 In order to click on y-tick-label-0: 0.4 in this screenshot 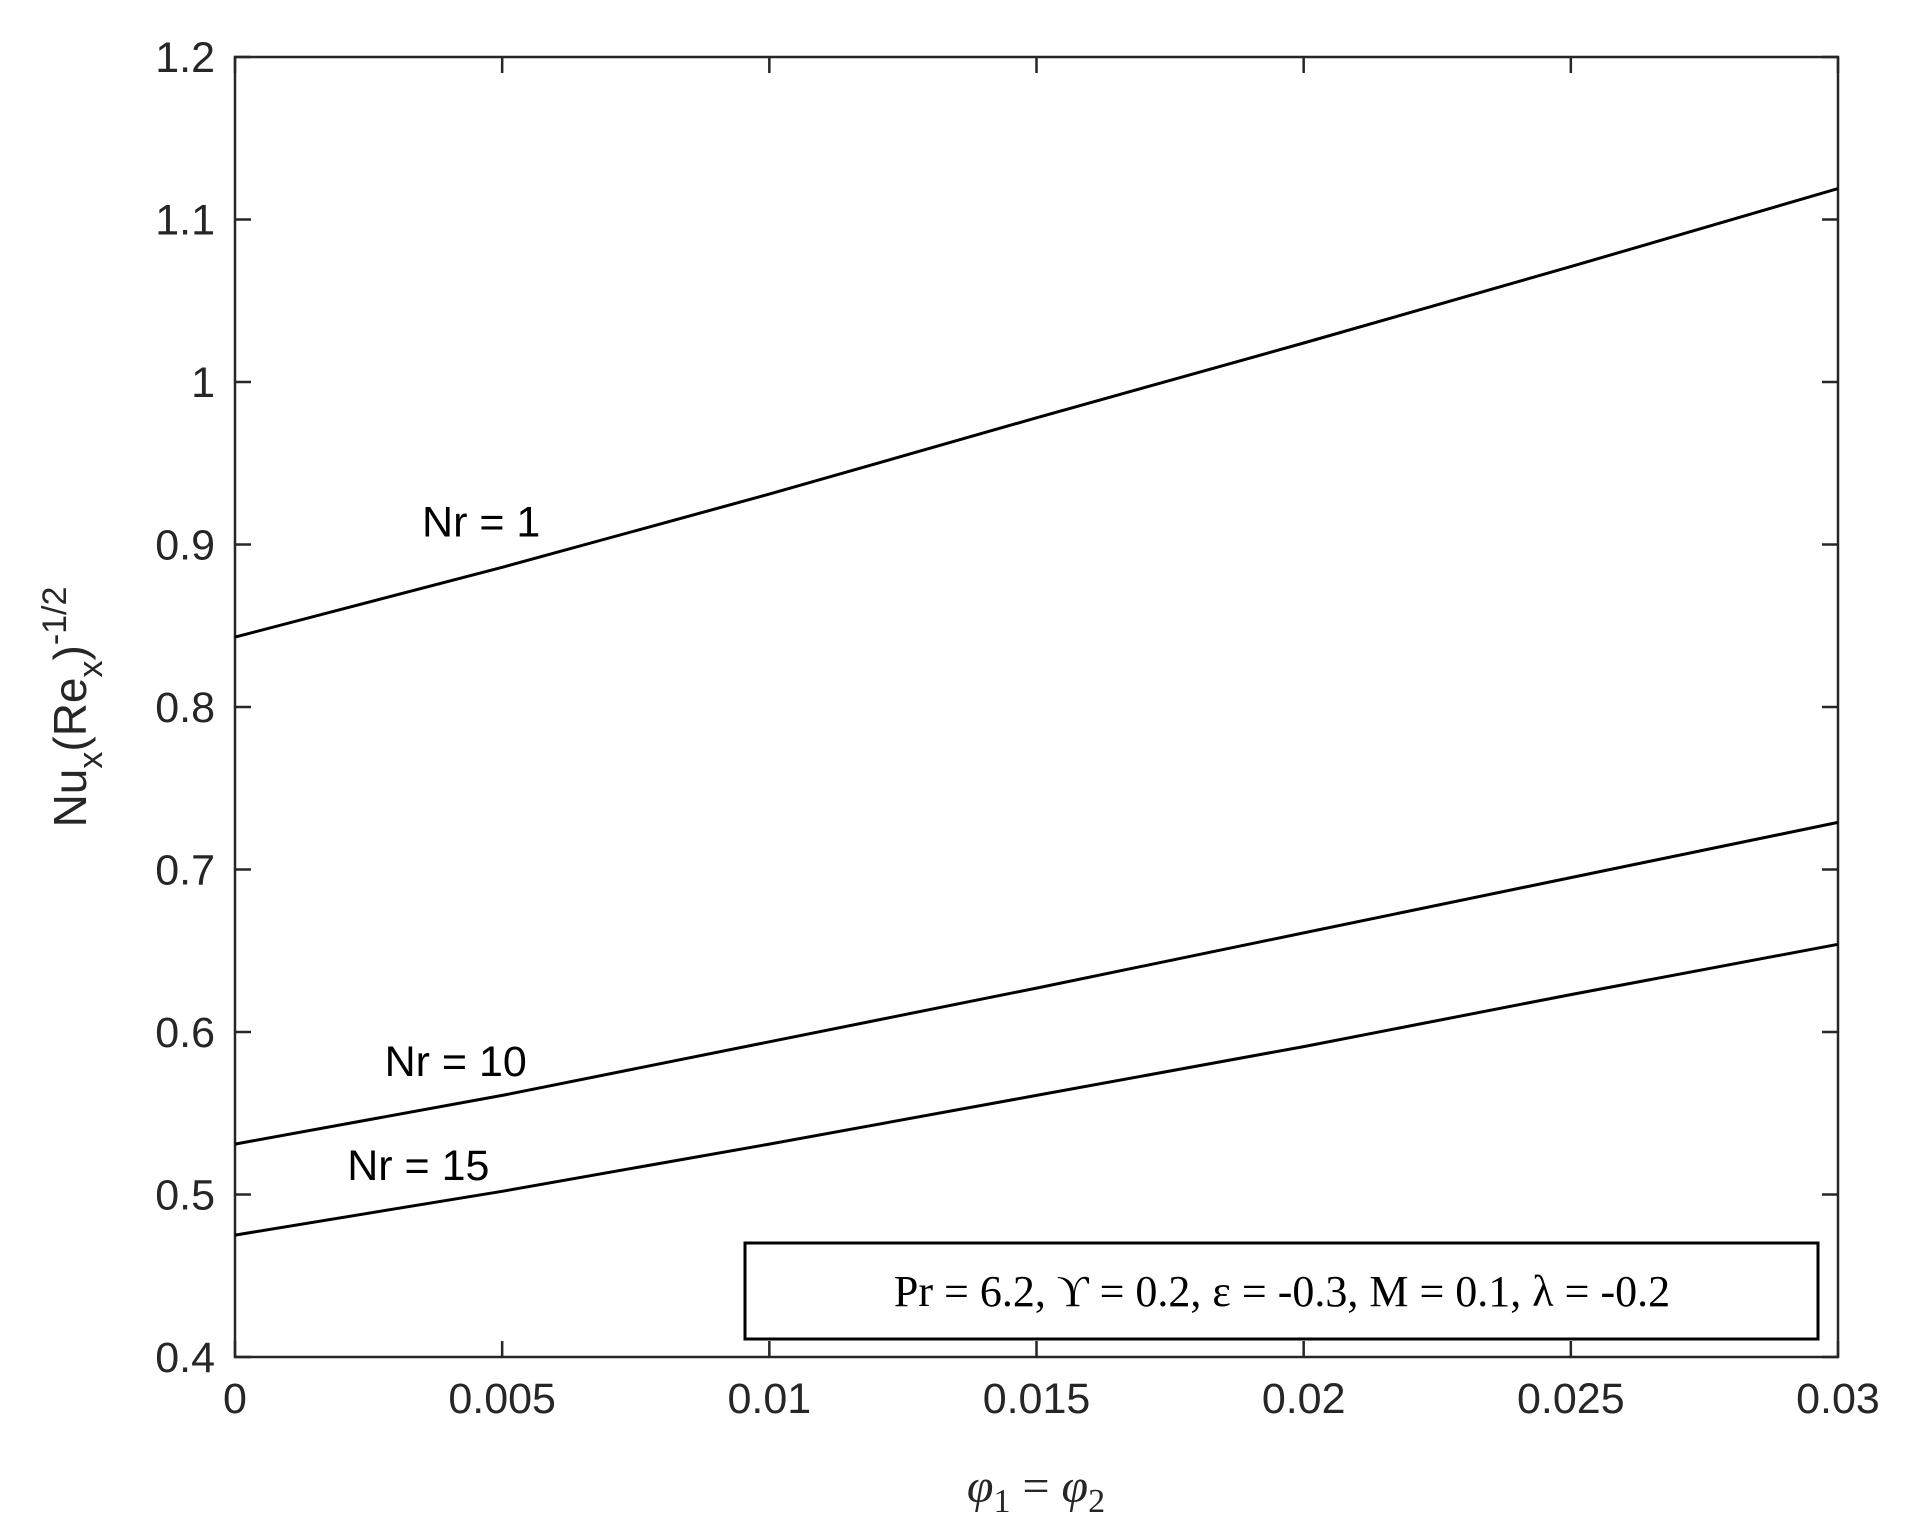, I will do `click(185, 1358)`.